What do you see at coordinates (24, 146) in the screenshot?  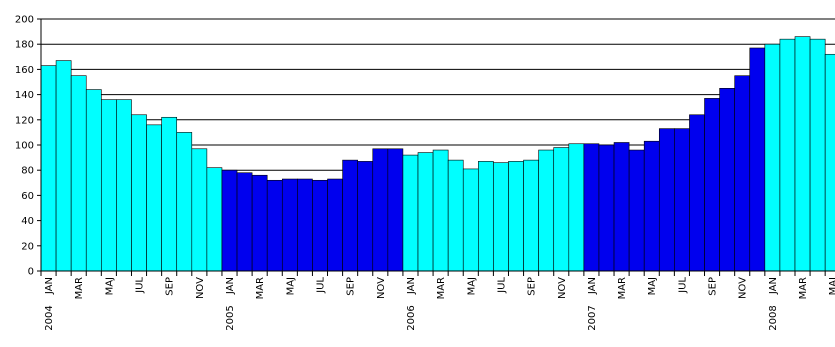 I see `y-tick-label: 100` at bounding box center [24, 146].